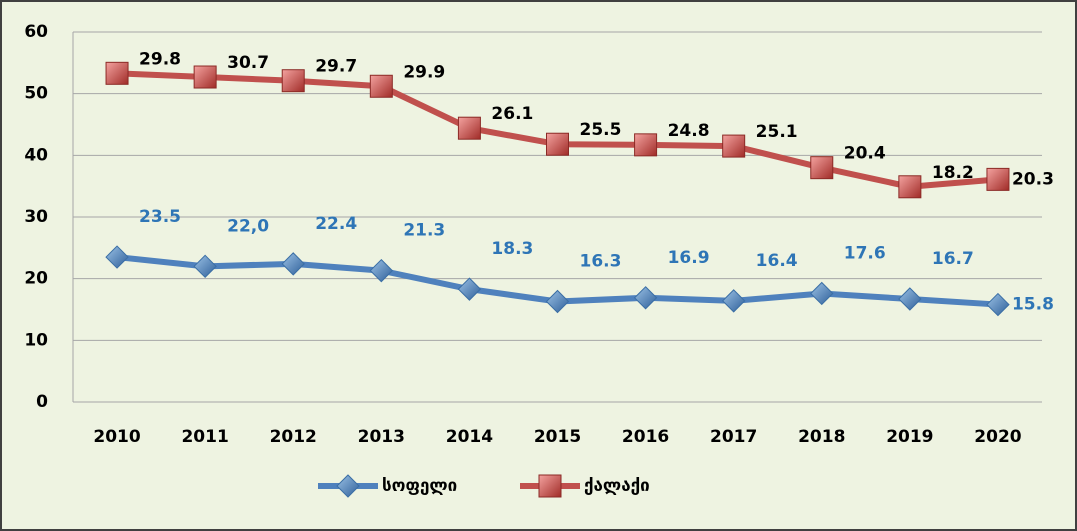 This screenshot has width=1077, height=531. Describe the element at coordinates (645, 437) in the screenshot. I see `x-tick-label: 2016` at that location.